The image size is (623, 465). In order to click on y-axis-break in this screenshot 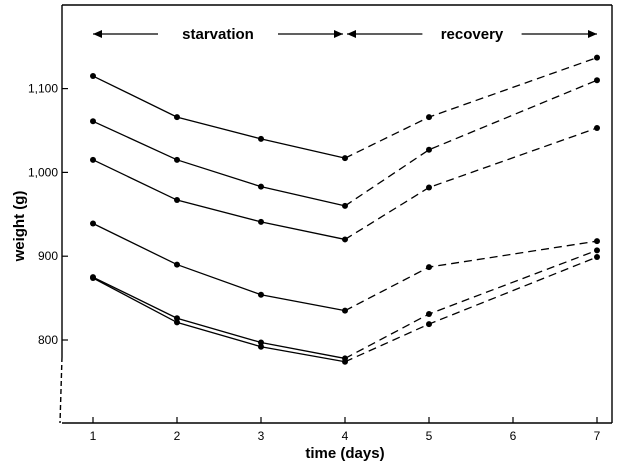, I will do `click(61, 390)`.